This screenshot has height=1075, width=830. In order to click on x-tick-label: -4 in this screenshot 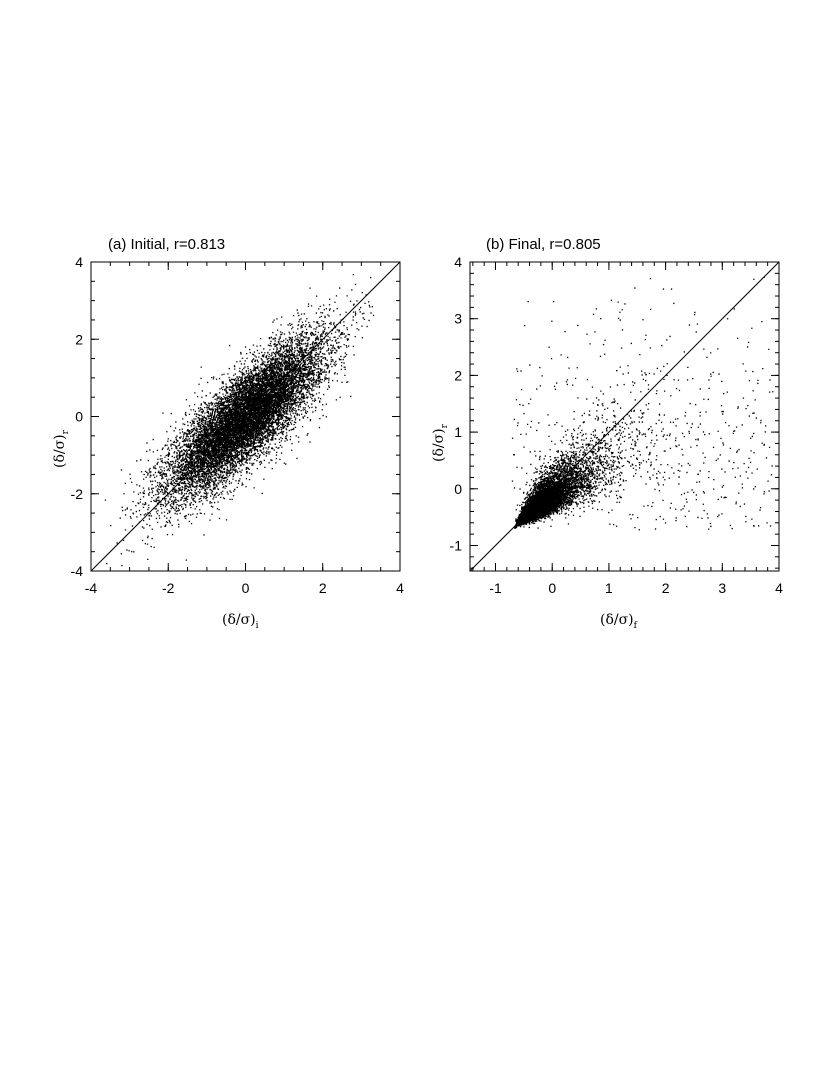, I will do `click(91, 588)`.